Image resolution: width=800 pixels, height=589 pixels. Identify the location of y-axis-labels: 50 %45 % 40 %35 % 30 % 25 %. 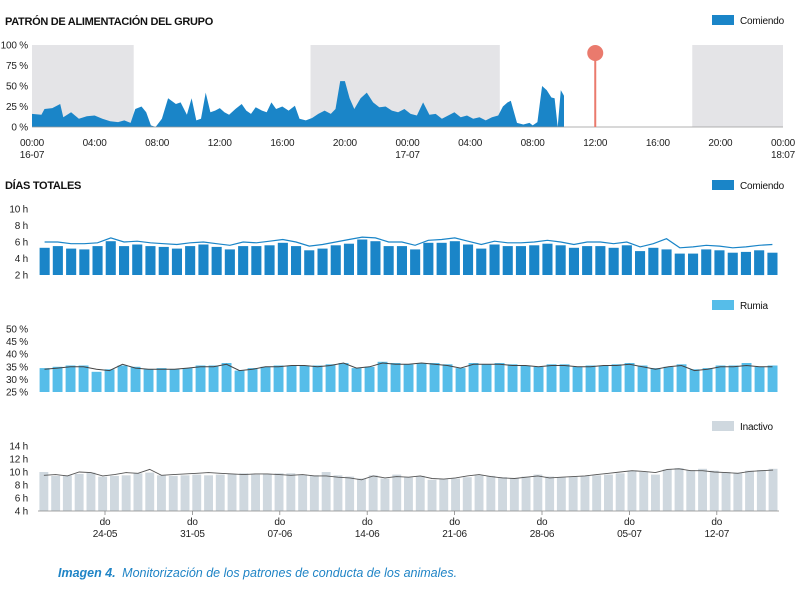
(17, 362).